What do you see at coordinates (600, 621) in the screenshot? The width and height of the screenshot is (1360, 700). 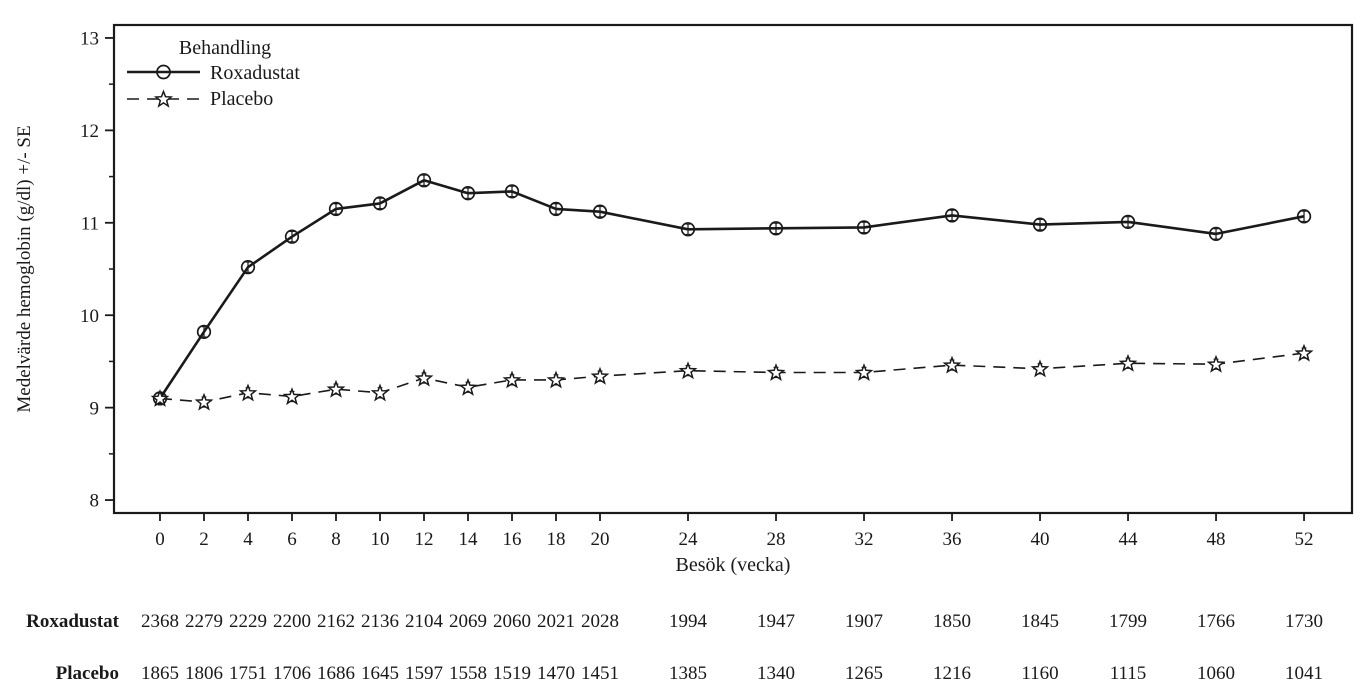 I see `atrisk-count-roxadustat: 2028` at bounding box center [600, 621].